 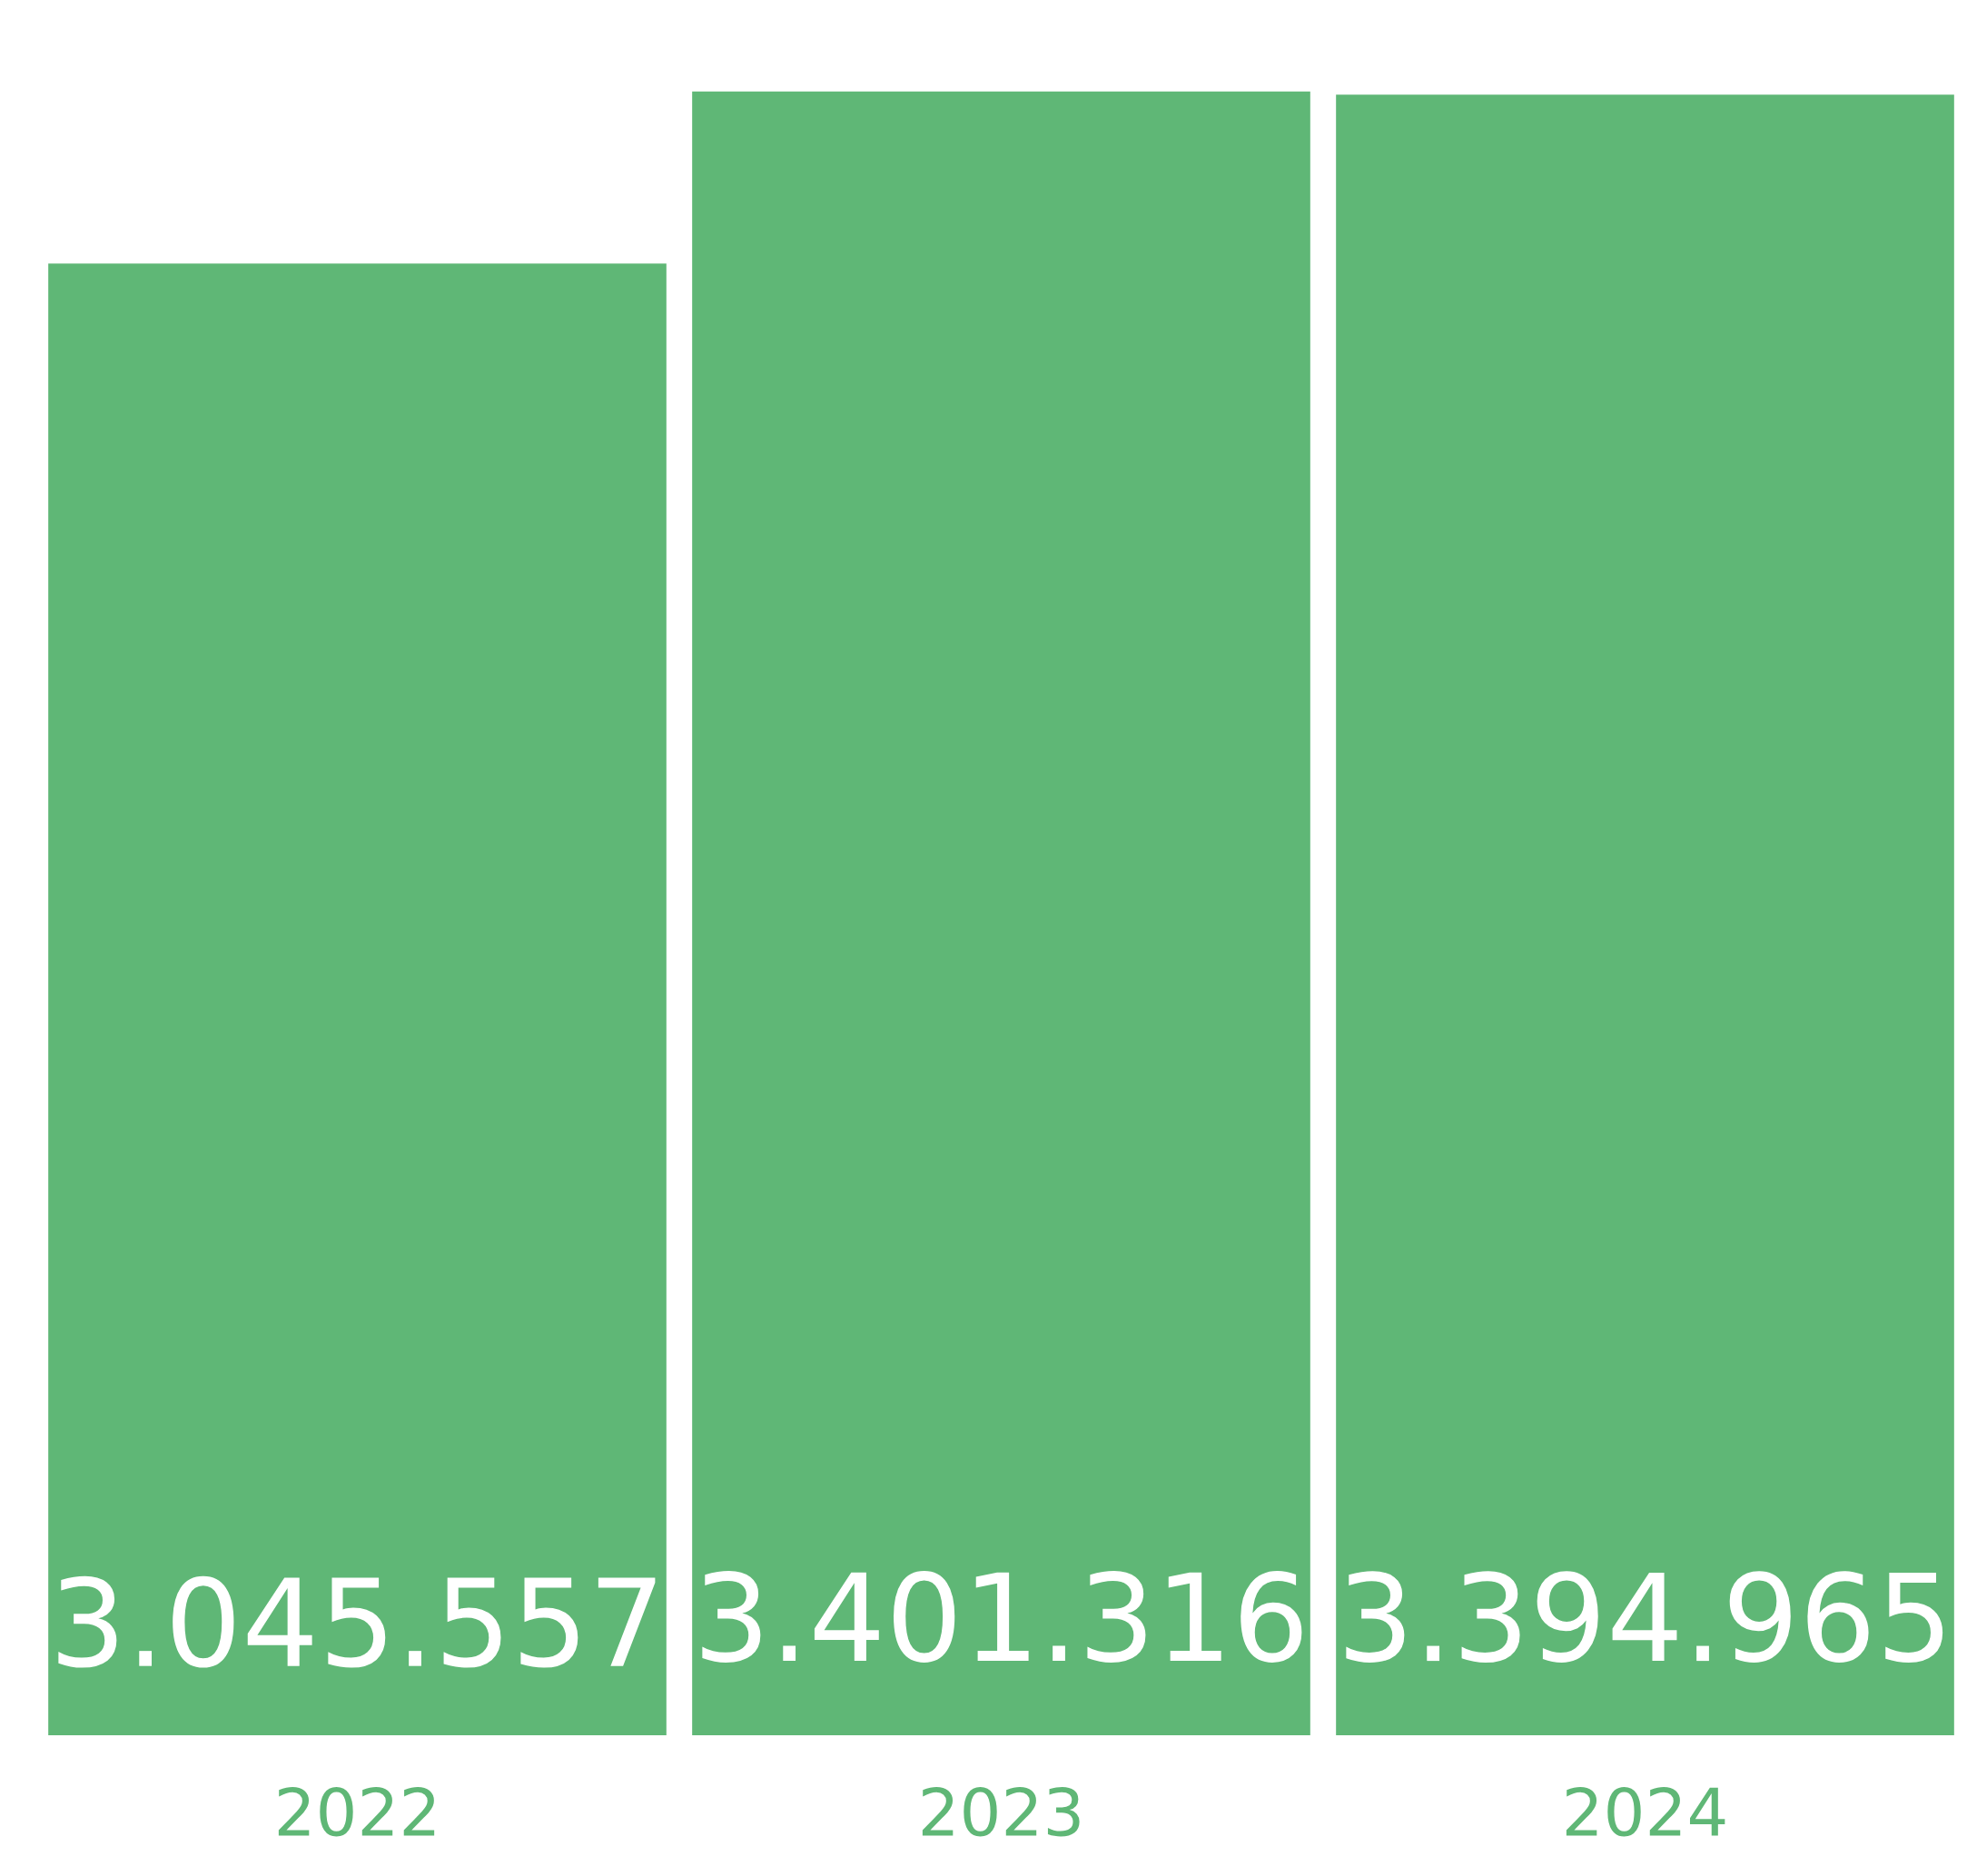 What do you see at coordinates (357, 1622) in the screenshot?
I see `data-label: 3.045.557` at bounding box center [357, 1622].